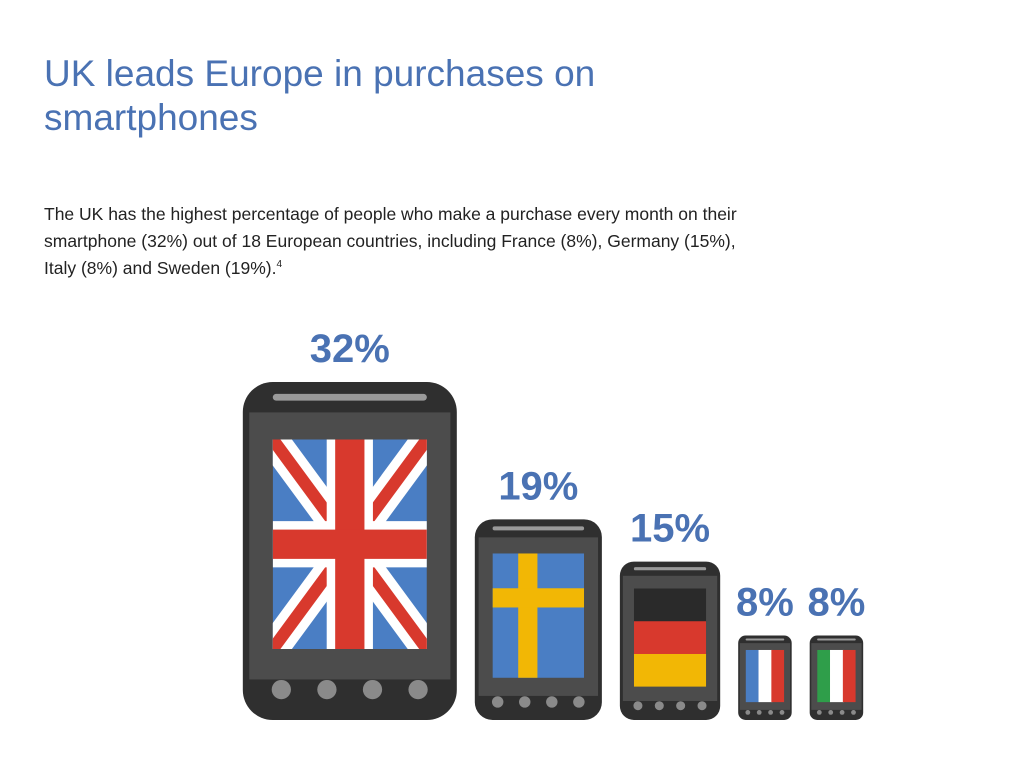 Image resolution: width=1024 pixels, height=762 pixels. What do you see at coordinates (350, 349) in the screenshot?
I see `value-label-uk: 32%` at bounding box center [350, 349].